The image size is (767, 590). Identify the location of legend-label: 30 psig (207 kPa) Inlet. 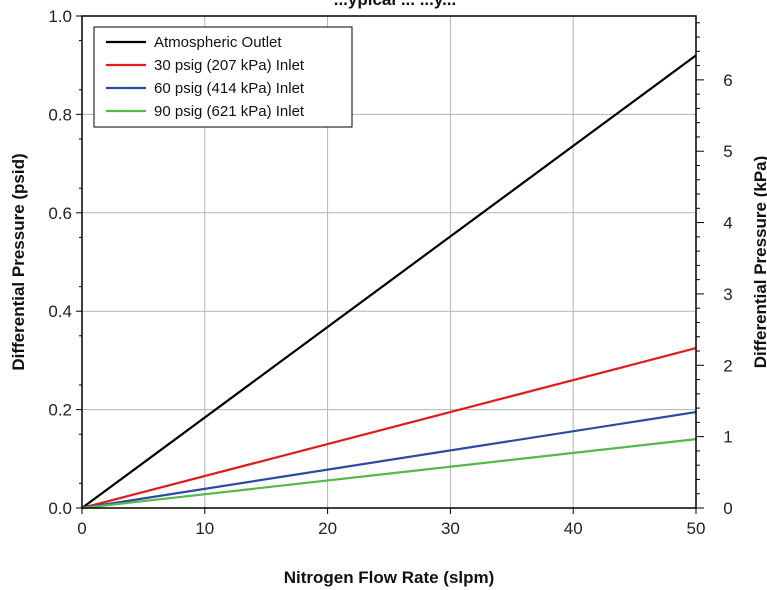
(229, 65).